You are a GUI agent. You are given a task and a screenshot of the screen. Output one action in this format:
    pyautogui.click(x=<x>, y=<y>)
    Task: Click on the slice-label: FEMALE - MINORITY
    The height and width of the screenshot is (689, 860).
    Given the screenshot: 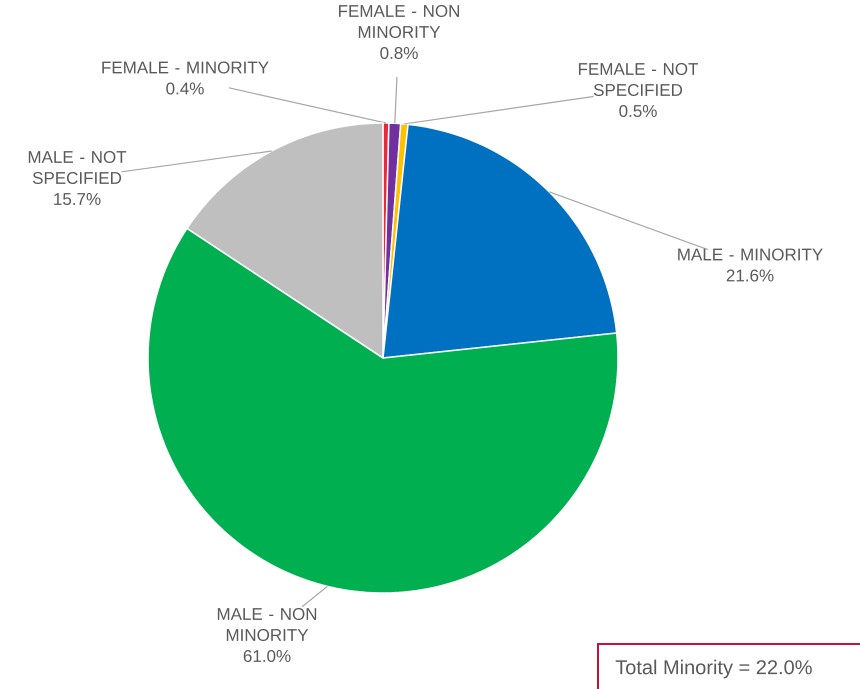 What is the action you would take?
    pyautogui.click(x=185, y=67)
    